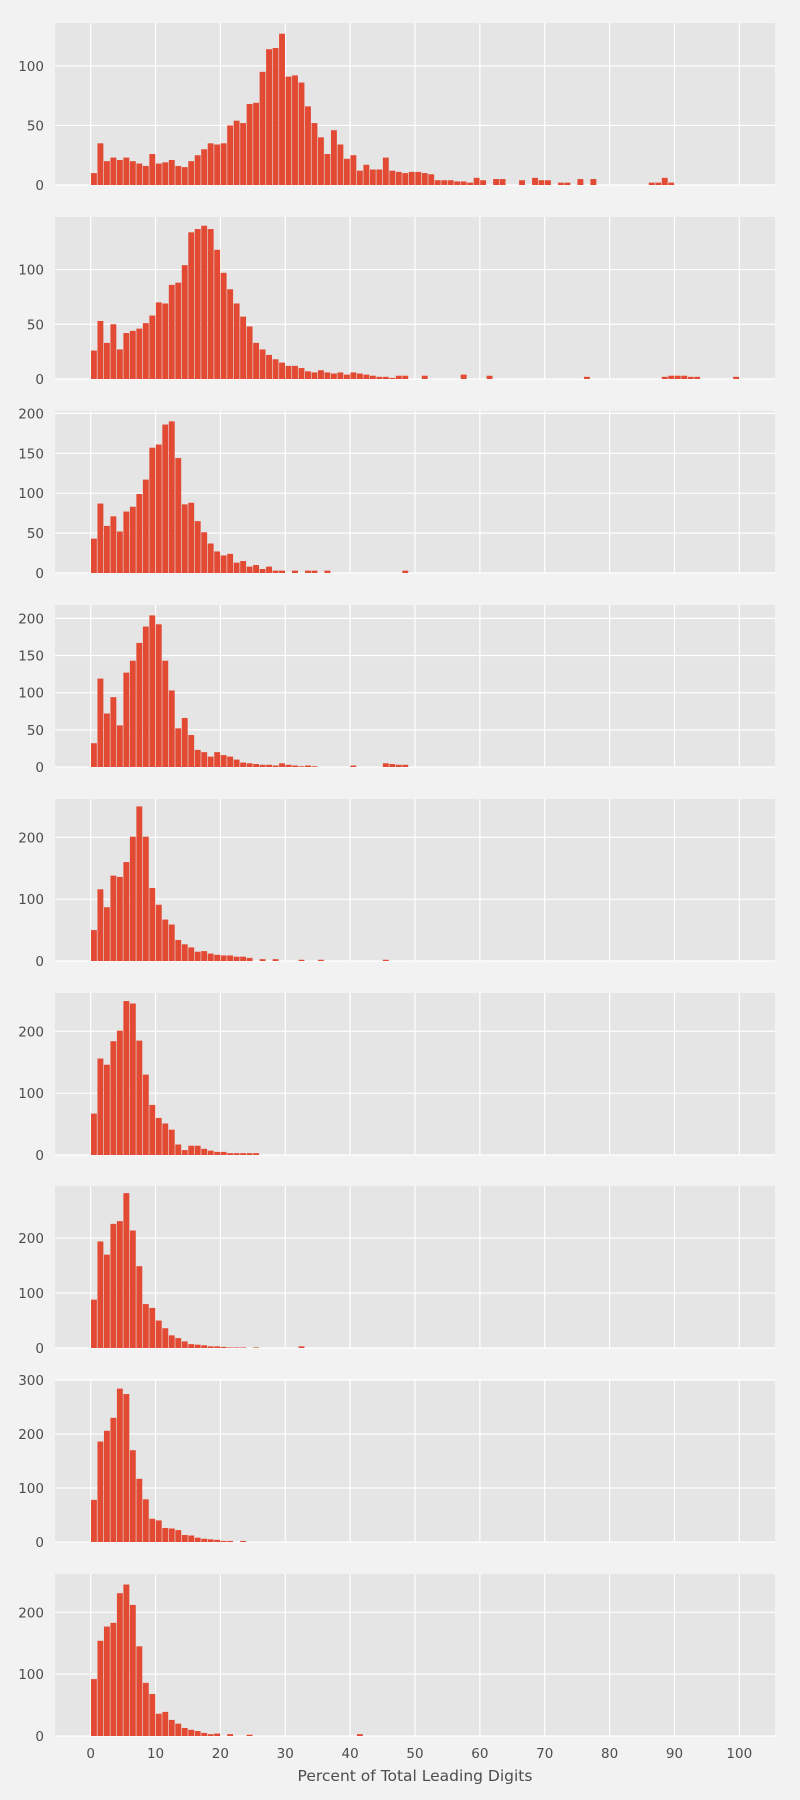 The image size is (800, 1800). What do you see at coordinates (31, 1294) in the screenshot?
I see `y-tick-label: 100` at bounding box center [31, 1294].